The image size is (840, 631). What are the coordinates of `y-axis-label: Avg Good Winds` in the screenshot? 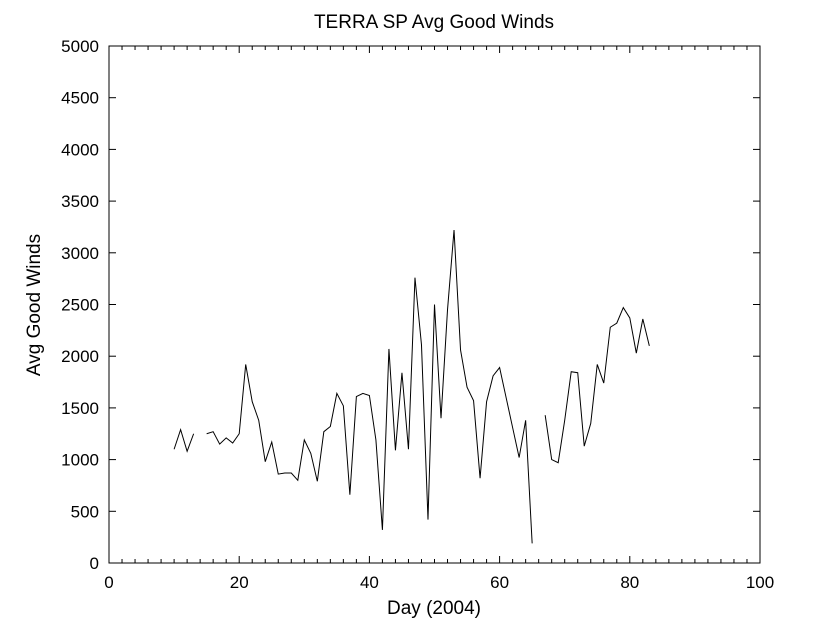 It's located at (34, 305).